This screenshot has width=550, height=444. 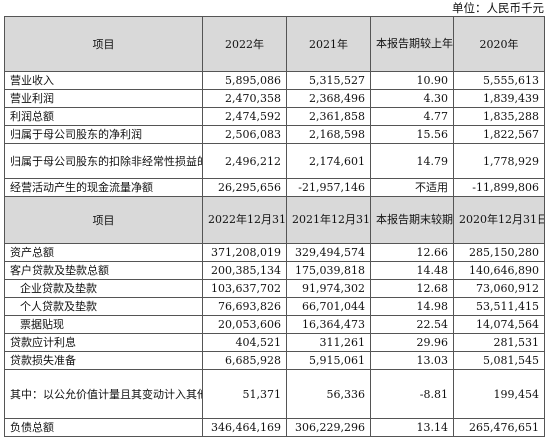 What do you see at coordinates (244, 324) in the screenshot?
I see `cell-2022: 20,053,606` at bounding box center [244, 324].